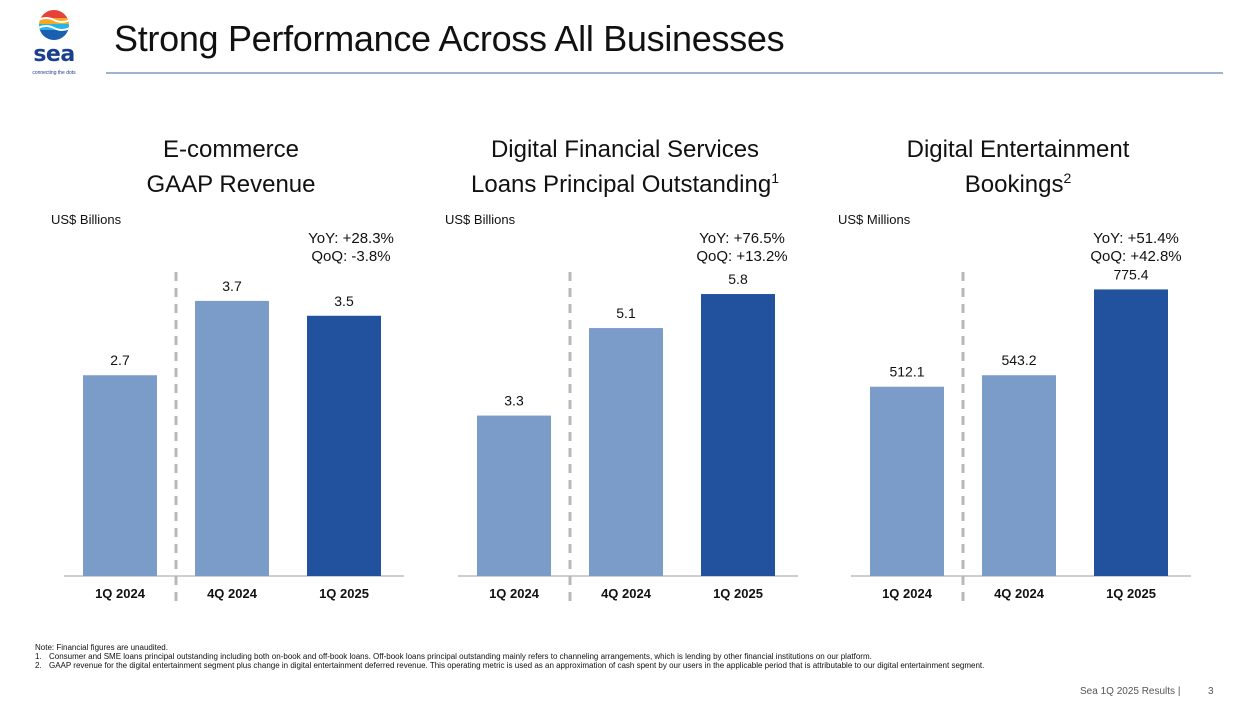 The image size is (1244, 706). What do you see at coordinates (1018, 167) in the screenshot?
I see `panel-title: Digital Entertainment Bookings2` at bounding box center [1018, 167].